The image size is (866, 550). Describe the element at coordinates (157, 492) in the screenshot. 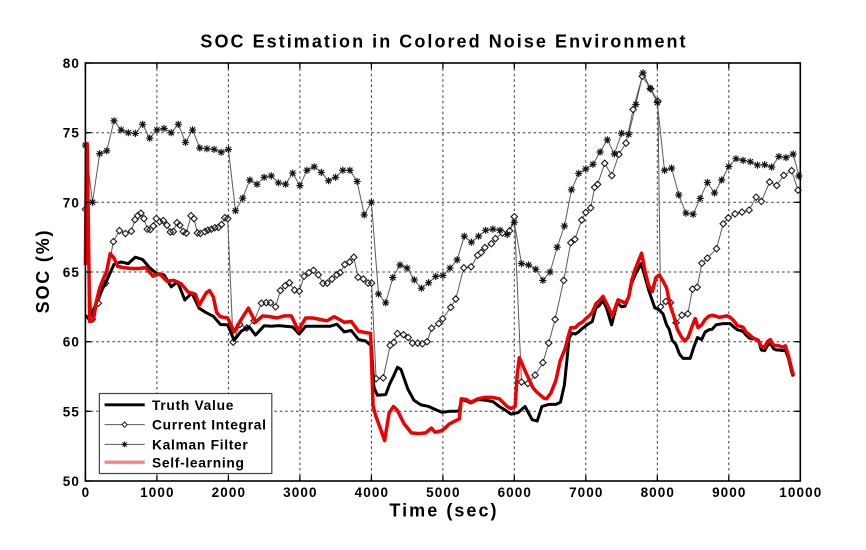

I see `svg-text: 1000` at that location.